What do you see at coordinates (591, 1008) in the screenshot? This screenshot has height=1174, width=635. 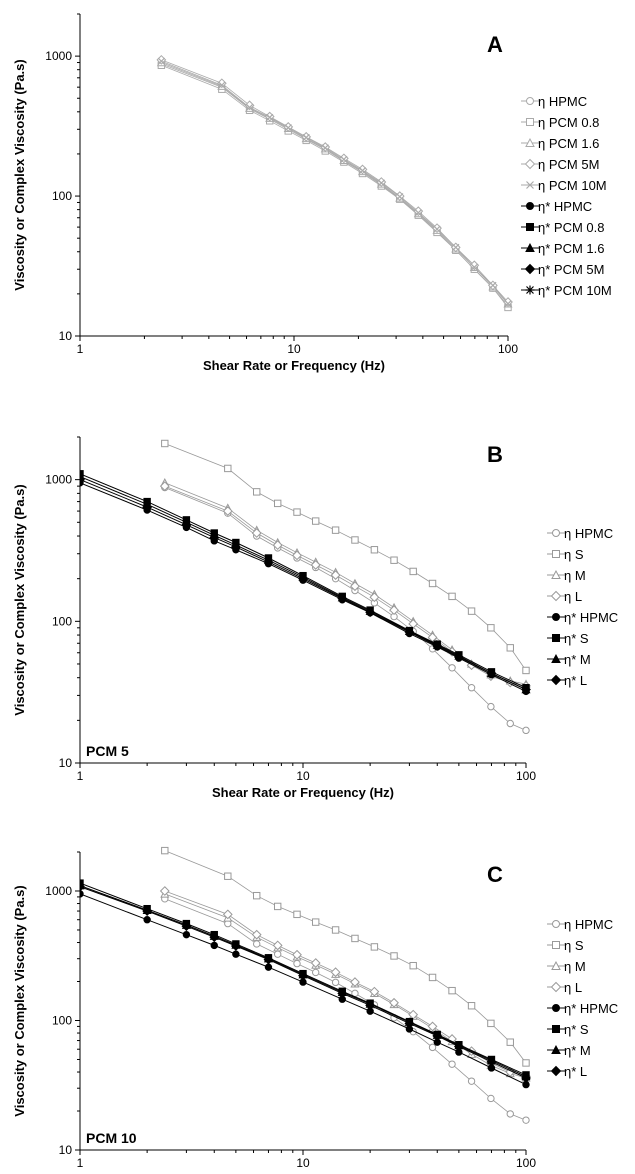 I see `legend-label: η* HPMC` at bounding box center [591, 1008].